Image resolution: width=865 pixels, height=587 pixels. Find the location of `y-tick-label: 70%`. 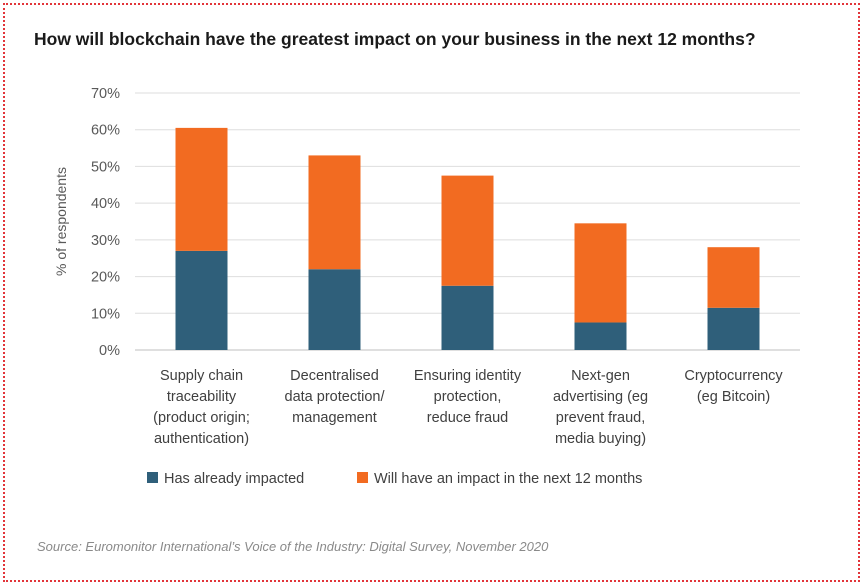

y-tick-label: 70% is located at coordinates (105, 94).